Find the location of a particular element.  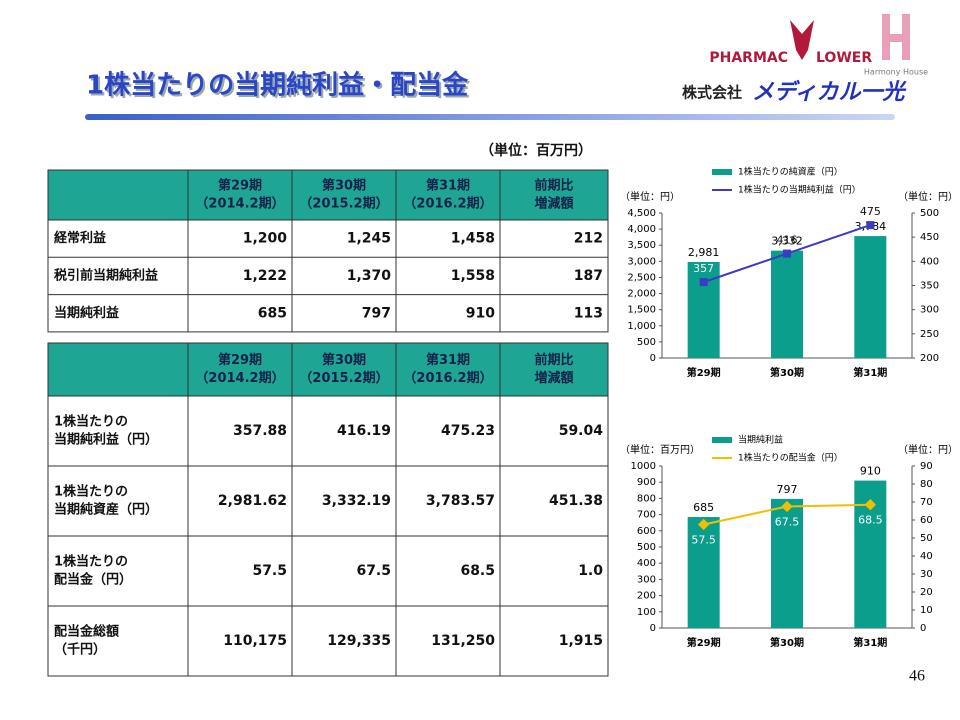

cell: 1,245 is located at coordinates (369, 239).